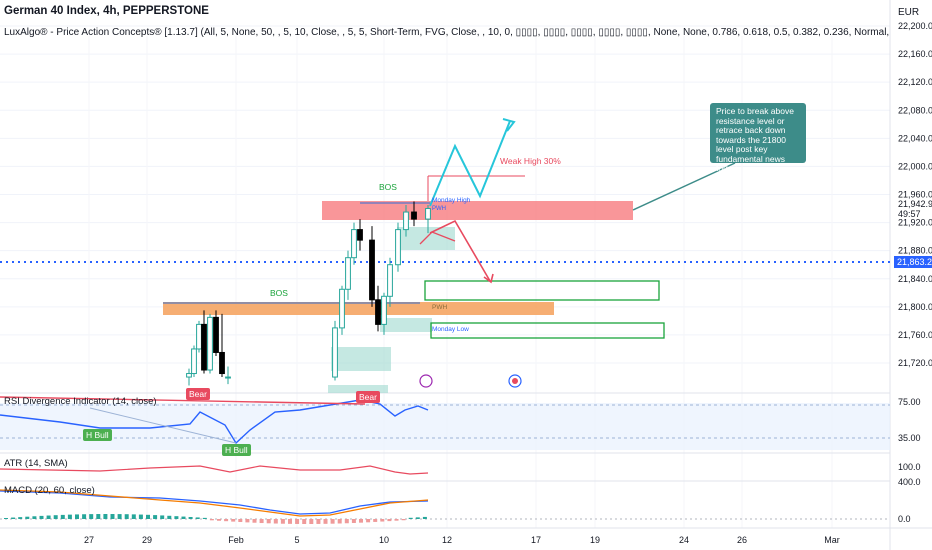 Image resolution: width=932 pixels, height=550 pixels. I want to click on time-tick: Feb, so click(236, 540).